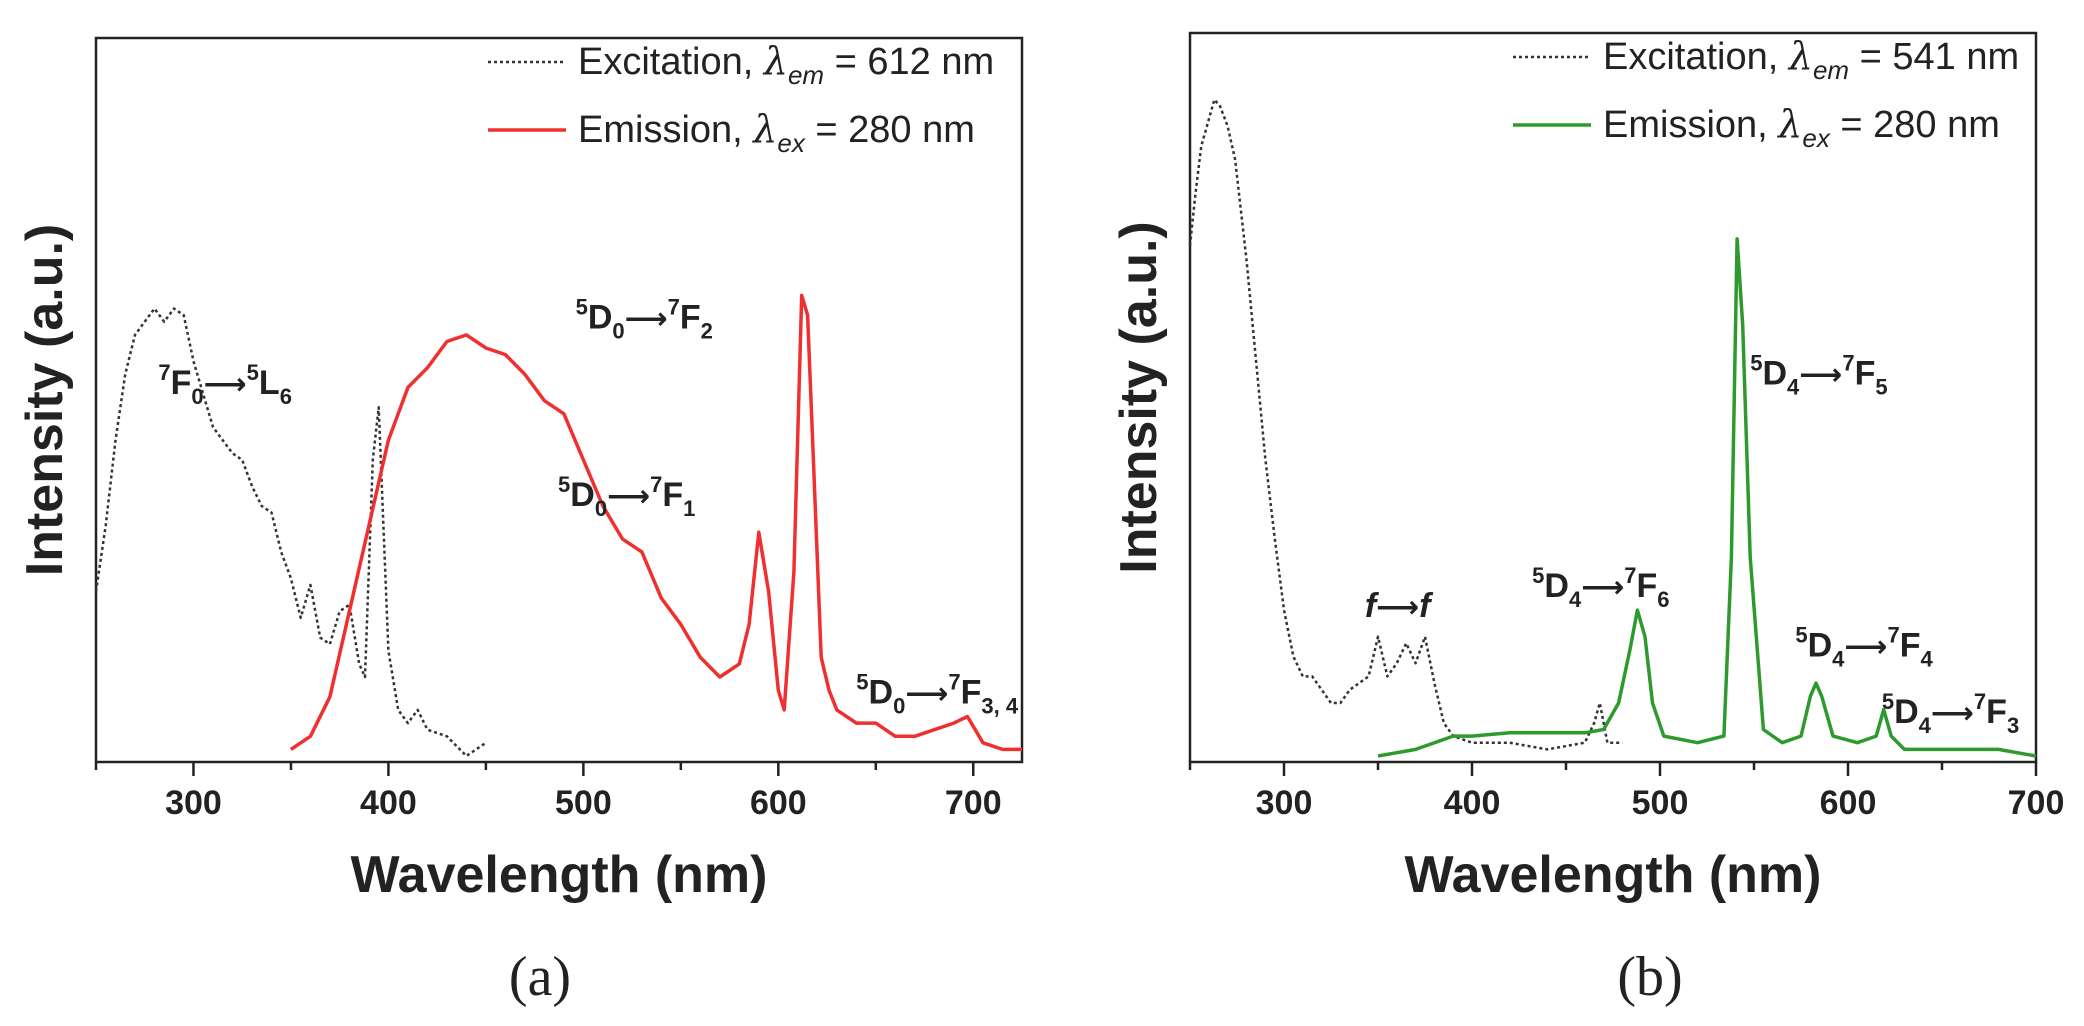 The width and height of the screenshot is (2084, 1026). I want to click on transition-label: 7F0⟶5L6, so click(225, 384).